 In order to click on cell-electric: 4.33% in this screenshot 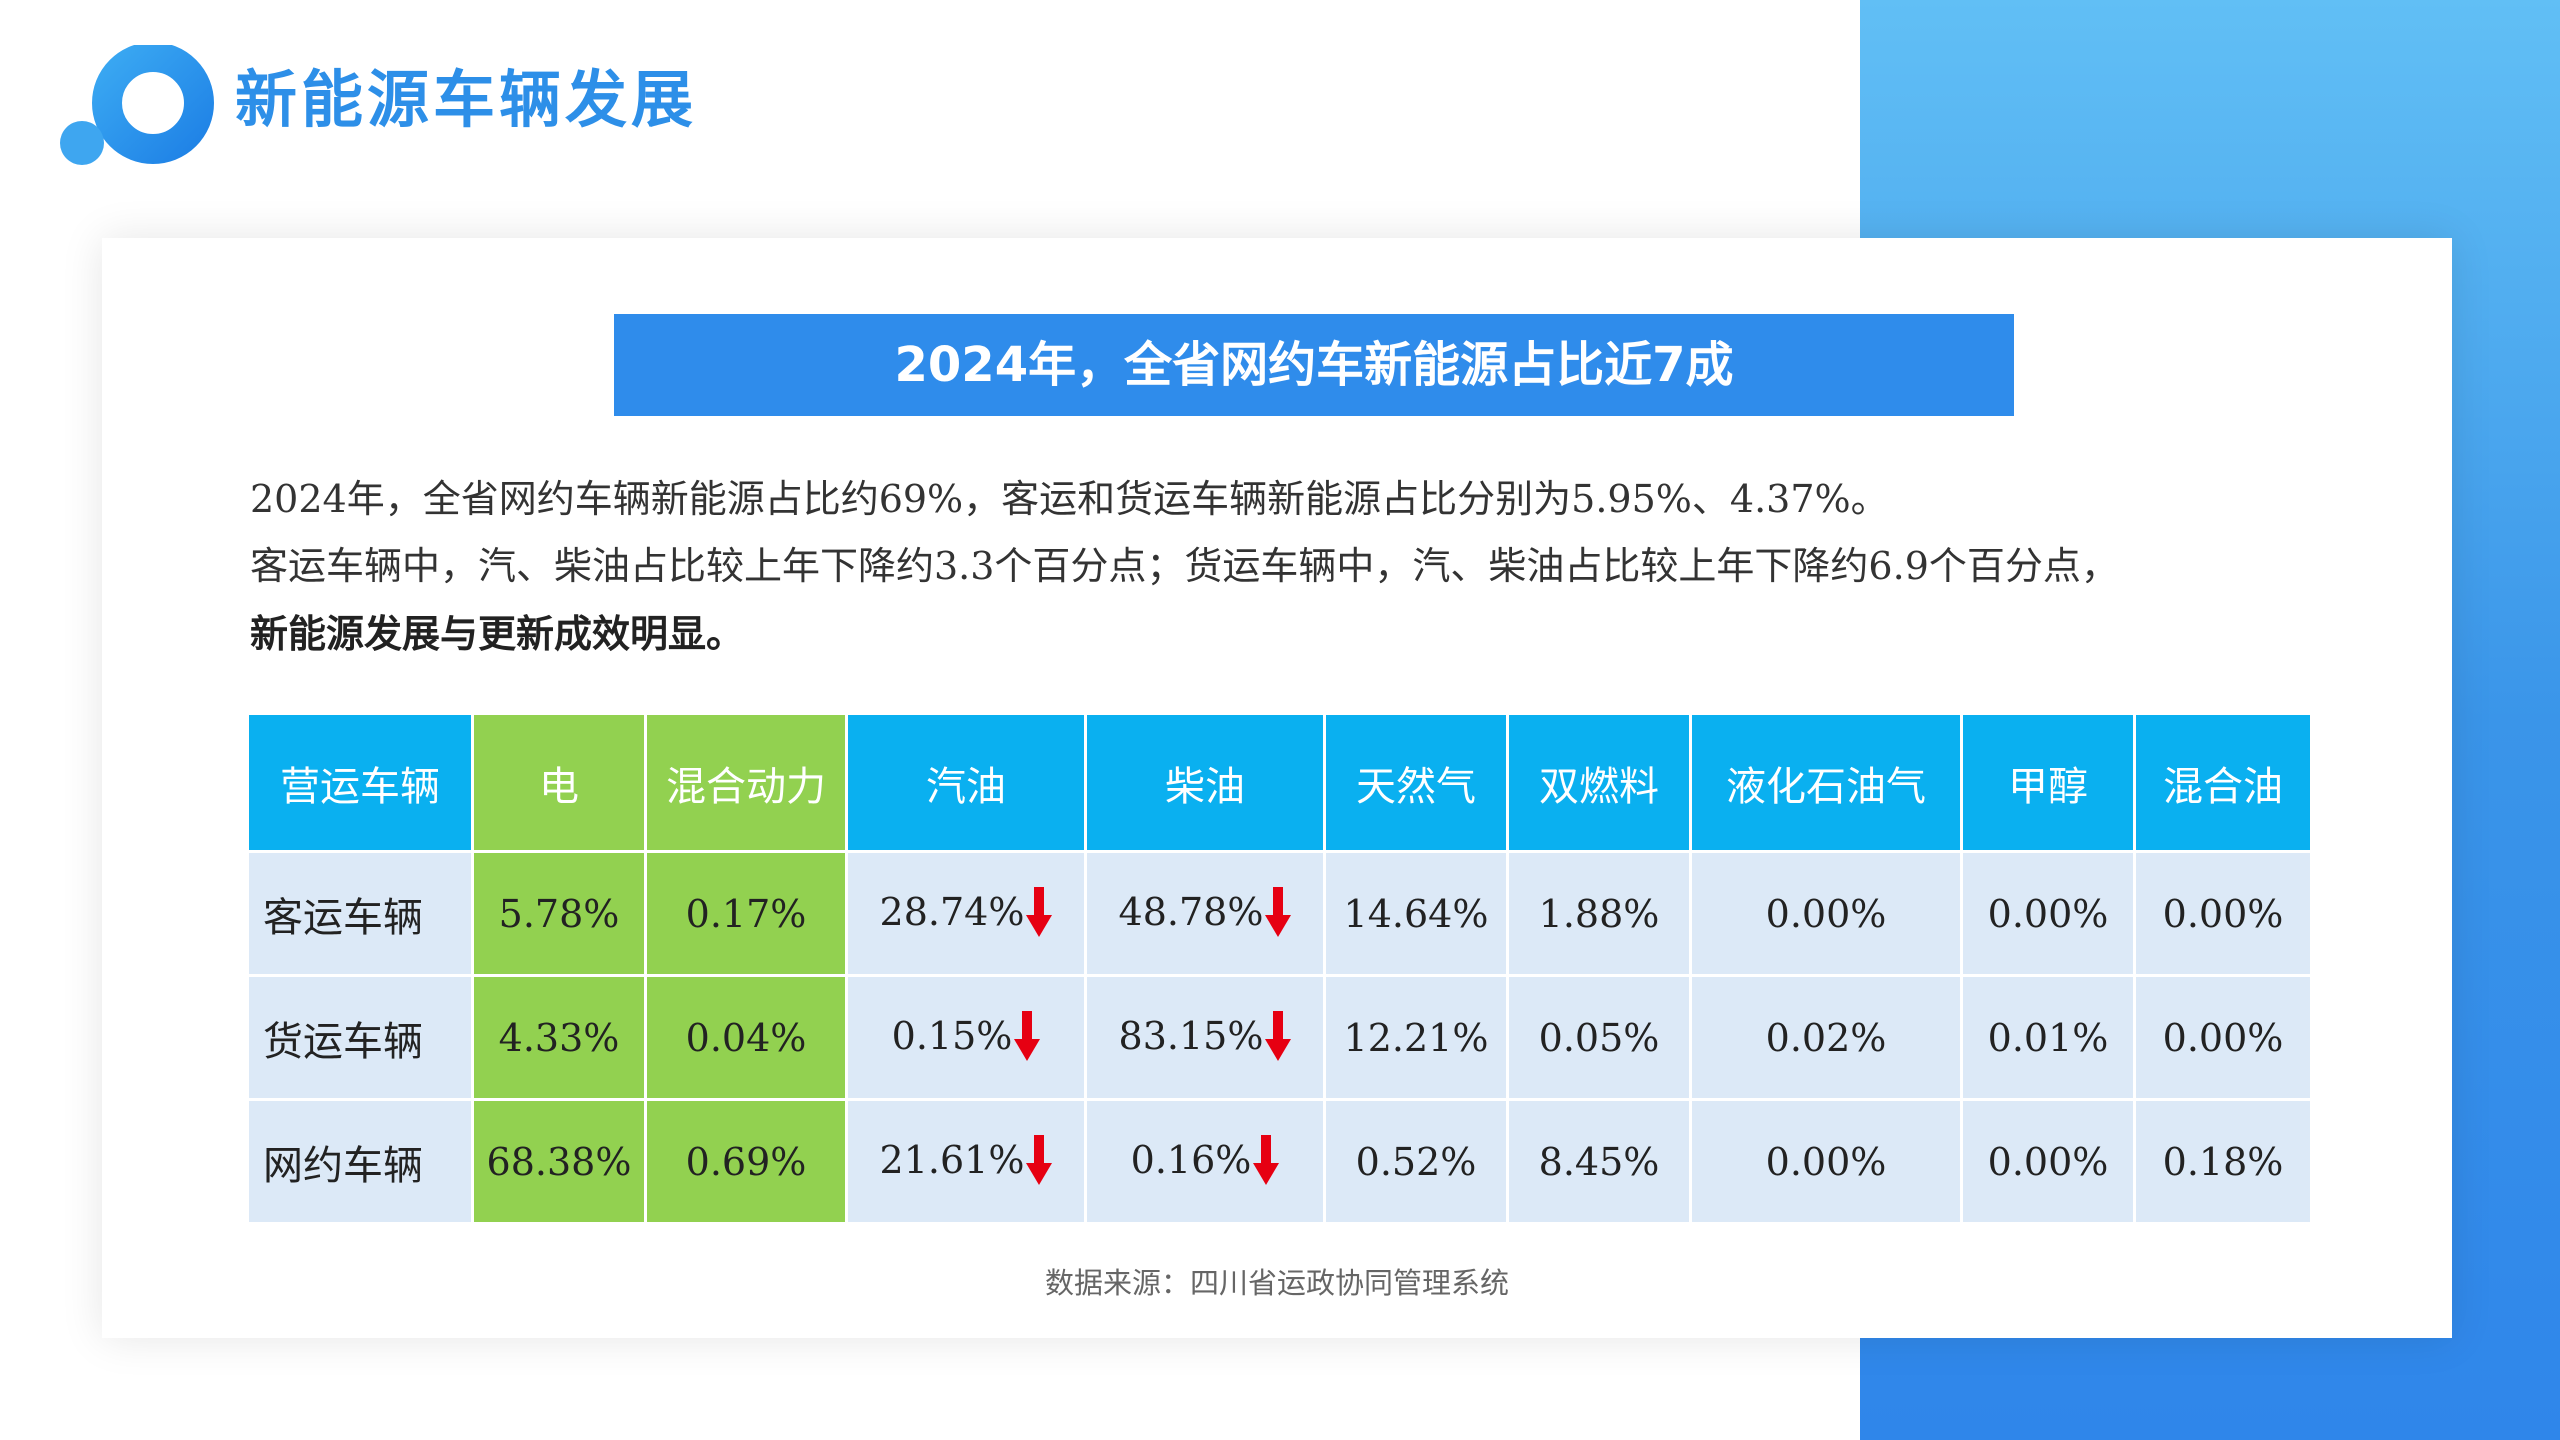, I will do `click(559, 1037)`.